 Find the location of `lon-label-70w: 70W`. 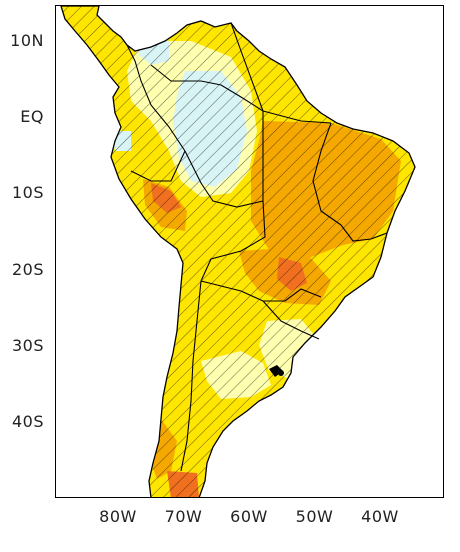

lon-label-70w: 70W is located at coordinates (183, 516).